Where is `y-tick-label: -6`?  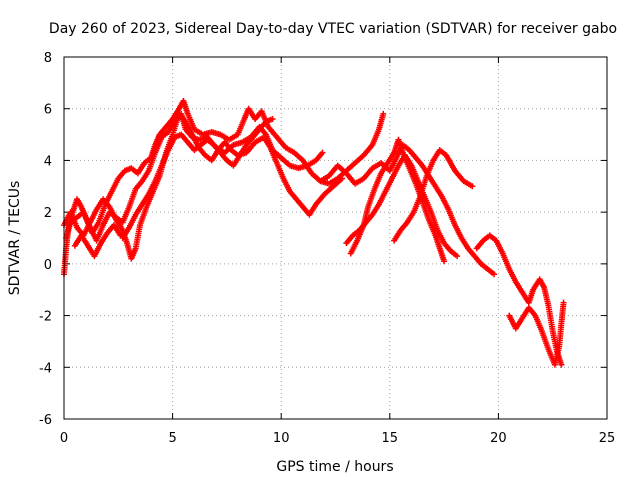 y-tick-label: -6 is located at coordinates (45, 420).